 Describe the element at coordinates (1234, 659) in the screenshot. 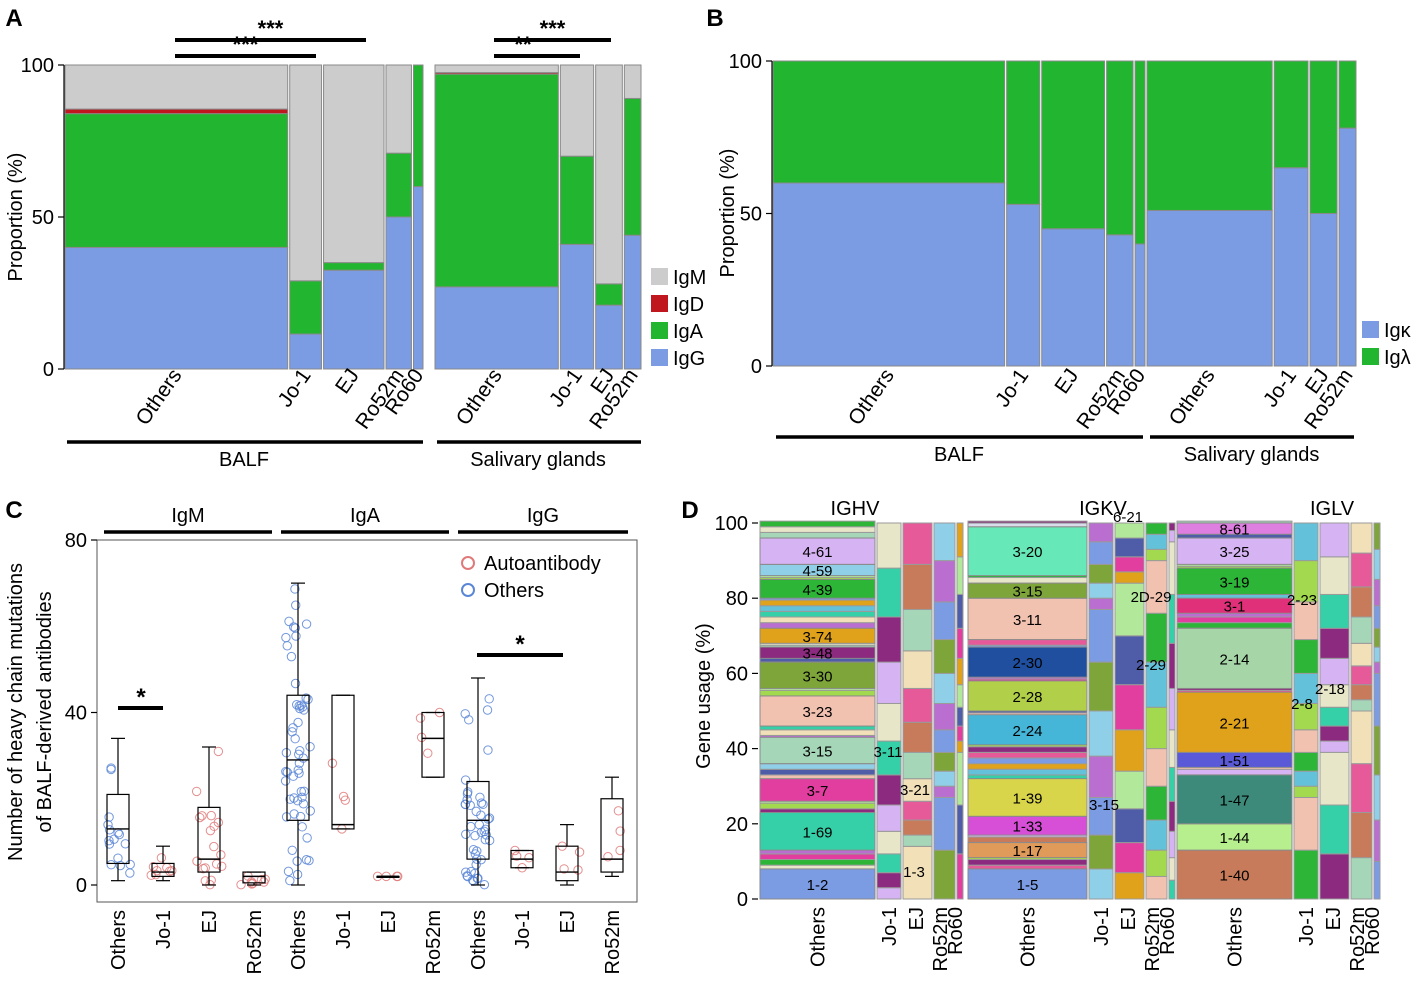

I see `gene-label: 2-14` at that location.